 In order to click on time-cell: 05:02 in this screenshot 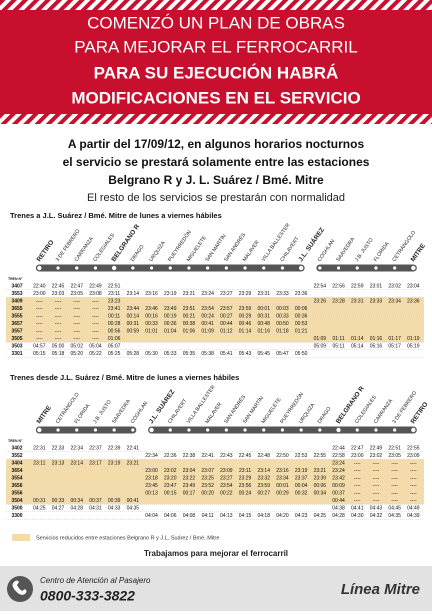, I will do `click(76, 346)`.